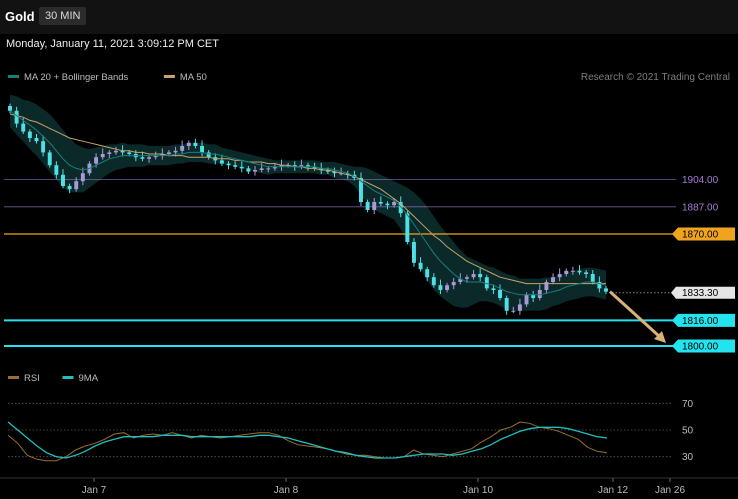  I want to click on rsi-ma-line, so click(307, 440).